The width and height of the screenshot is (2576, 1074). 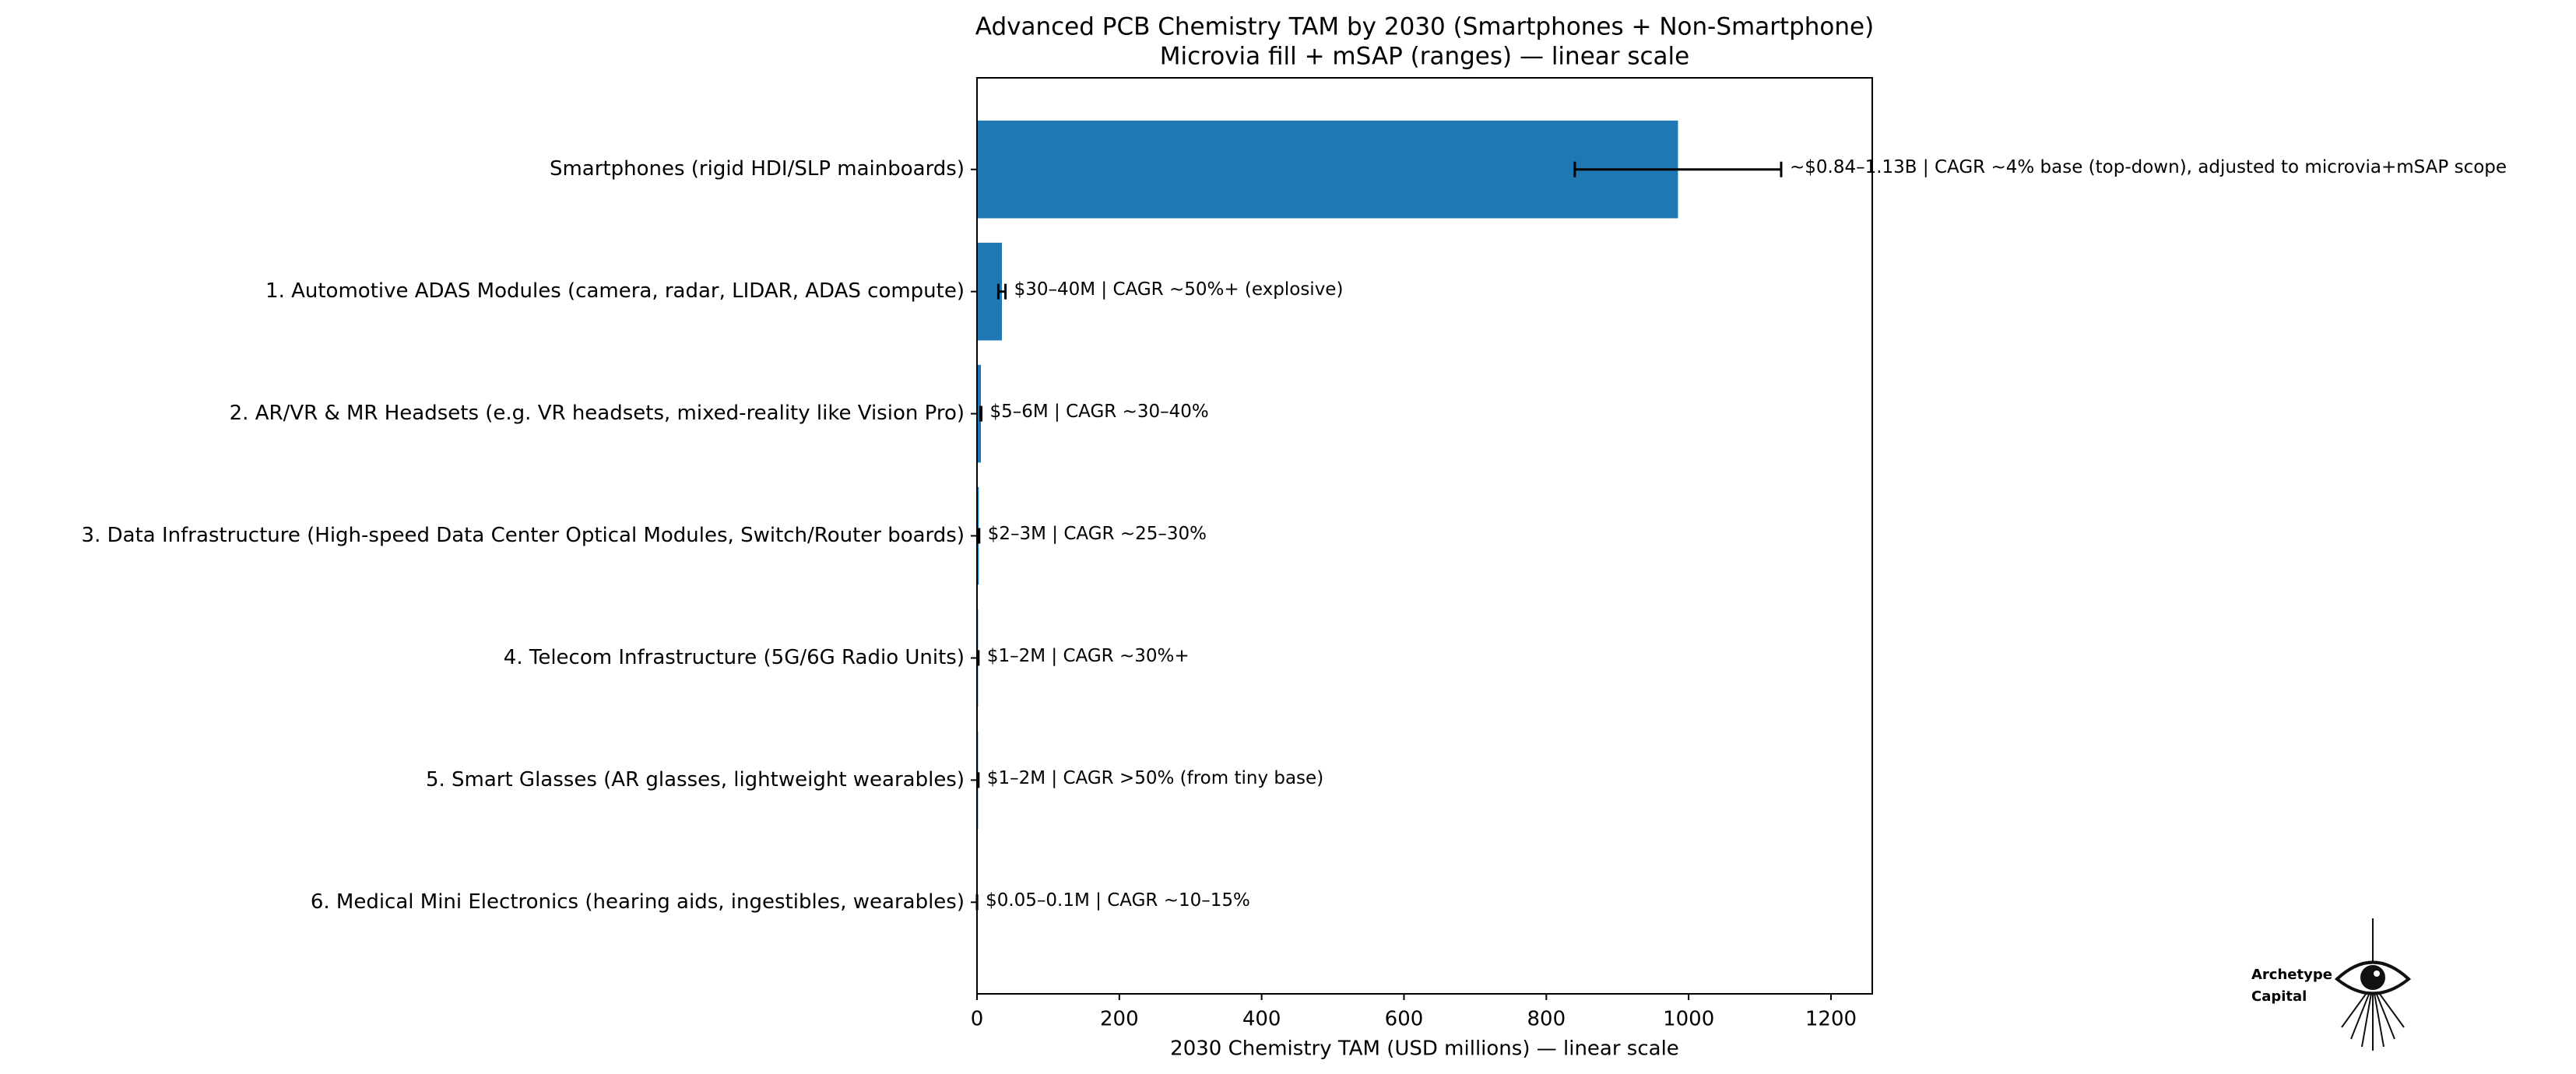 What do you see at coordinates (758, 169) in the screenshot?
I see `y-tick-label: Smartphones (rigid HDI/SLP mainboards)` at bounding box center [758, 169].